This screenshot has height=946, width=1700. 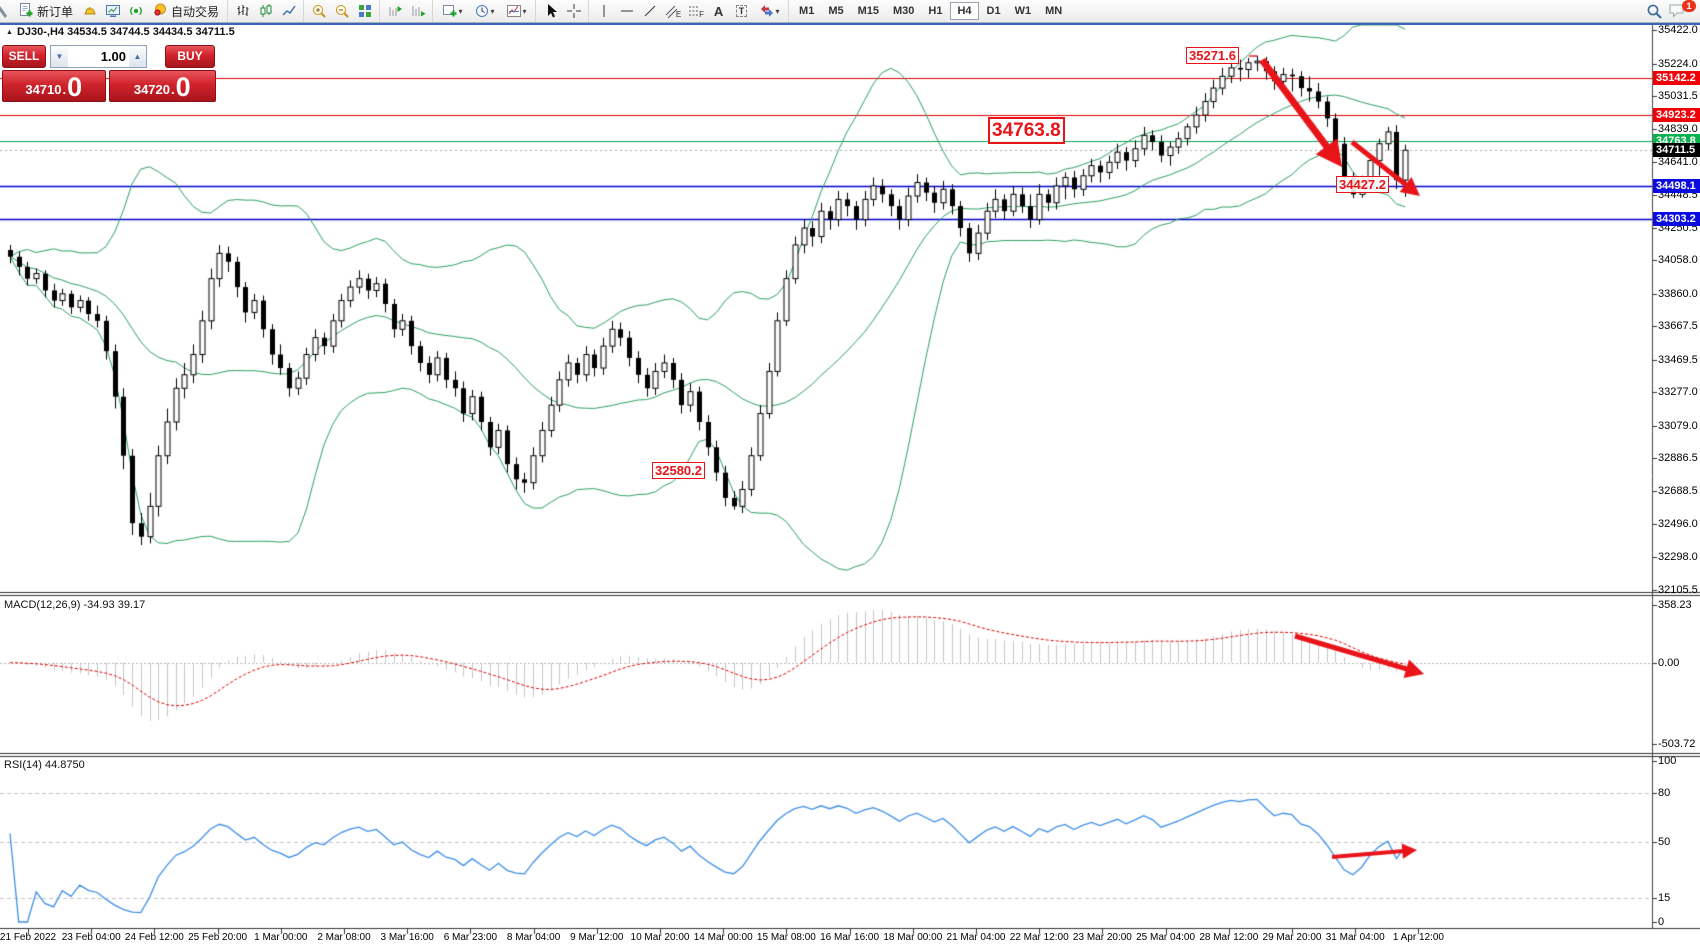 What do you see at coordinates (1023, 11) in the screenshot?
I see `timeframe-w1: W1` at bounding box center [1023, 11].